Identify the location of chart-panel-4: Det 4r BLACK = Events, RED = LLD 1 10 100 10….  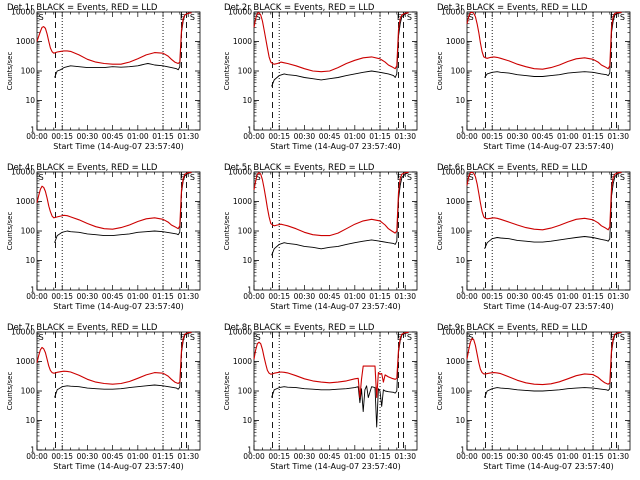
(103, 237).